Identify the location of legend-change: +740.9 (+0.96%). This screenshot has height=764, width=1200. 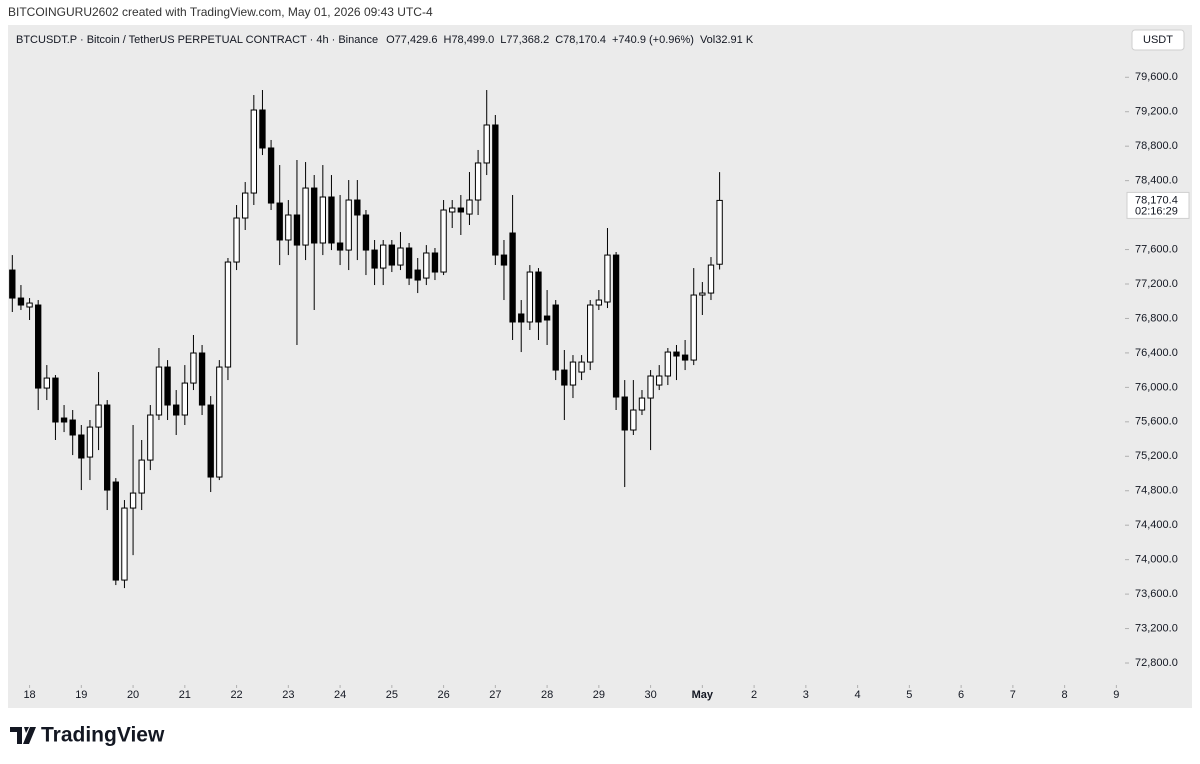
(653, 40).